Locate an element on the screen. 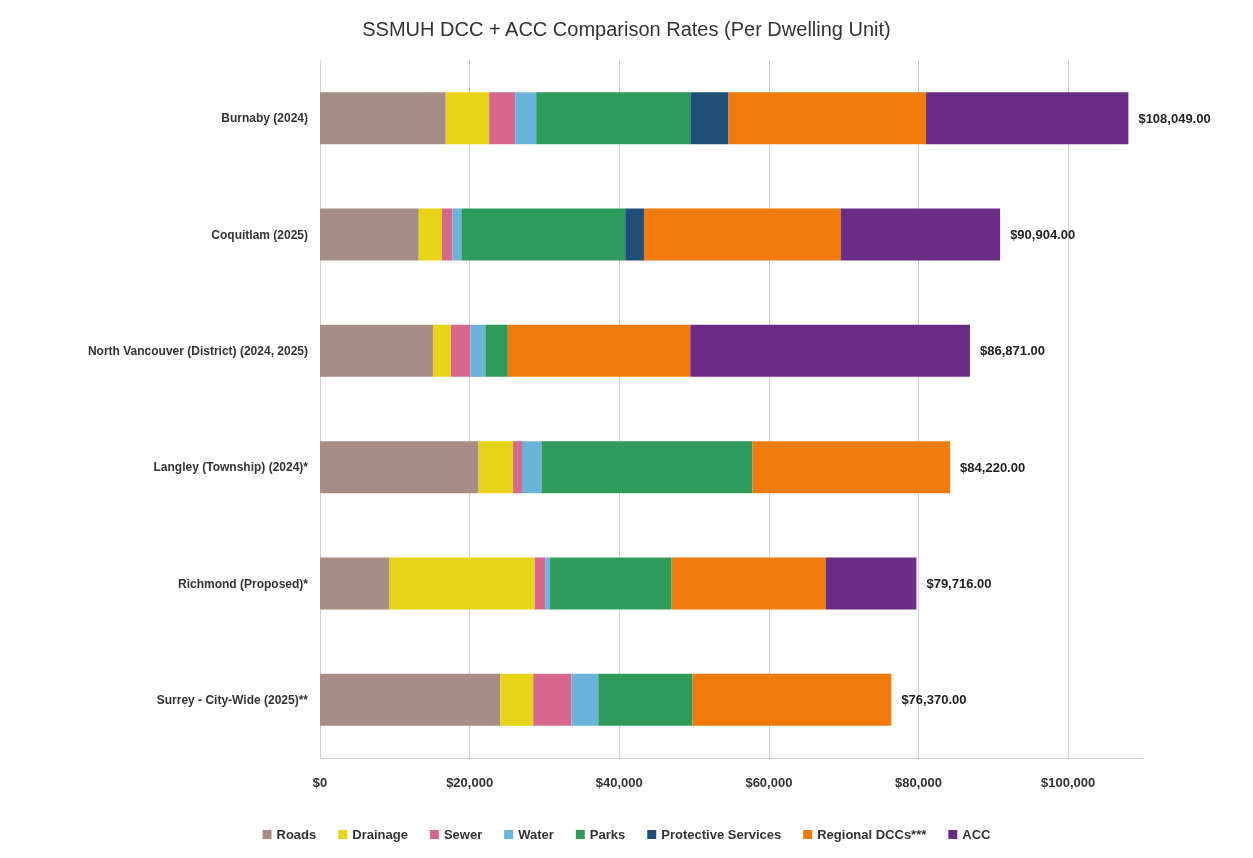  total-label: $84,220.00 is located at coordinates (993, 467).